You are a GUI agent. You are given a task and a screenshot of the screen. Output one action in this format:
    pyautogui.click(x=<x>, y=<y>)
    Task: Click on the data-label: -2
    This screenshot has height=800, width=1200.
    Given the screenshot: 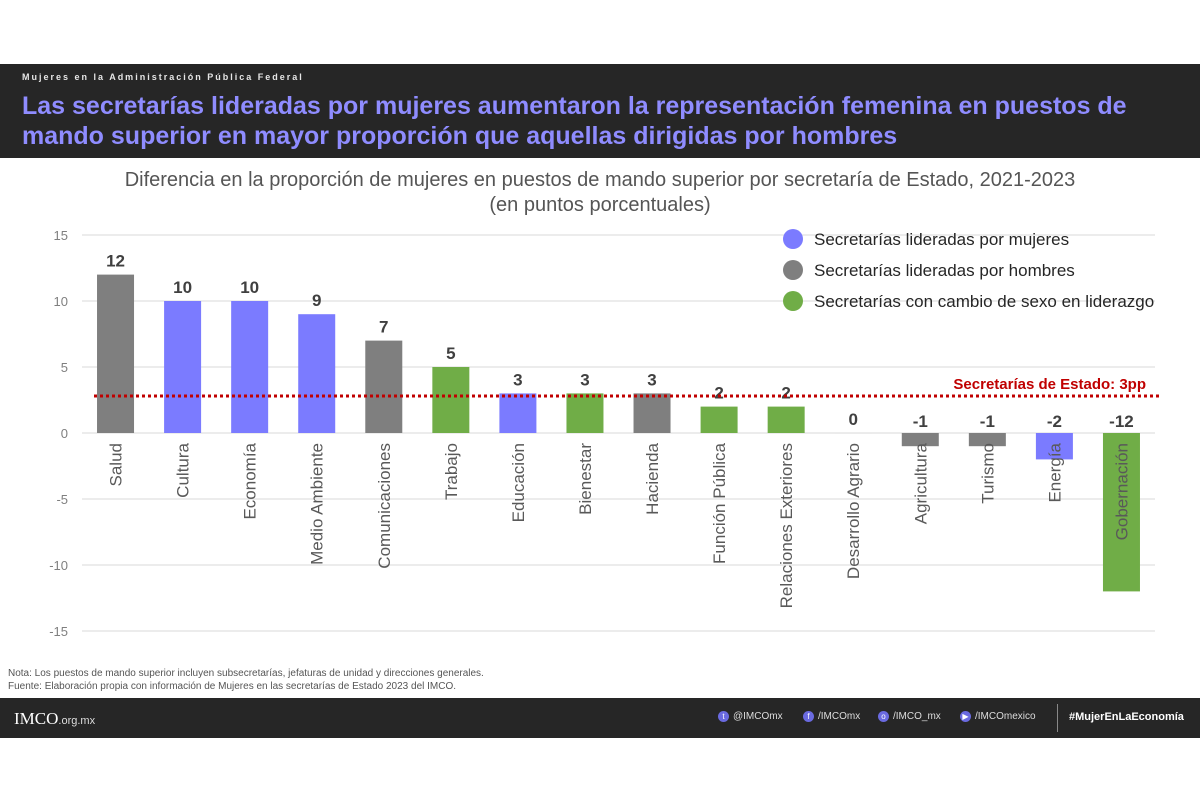 What is the action you would take?
    pyautogui.click(x=1054, y=421)
    